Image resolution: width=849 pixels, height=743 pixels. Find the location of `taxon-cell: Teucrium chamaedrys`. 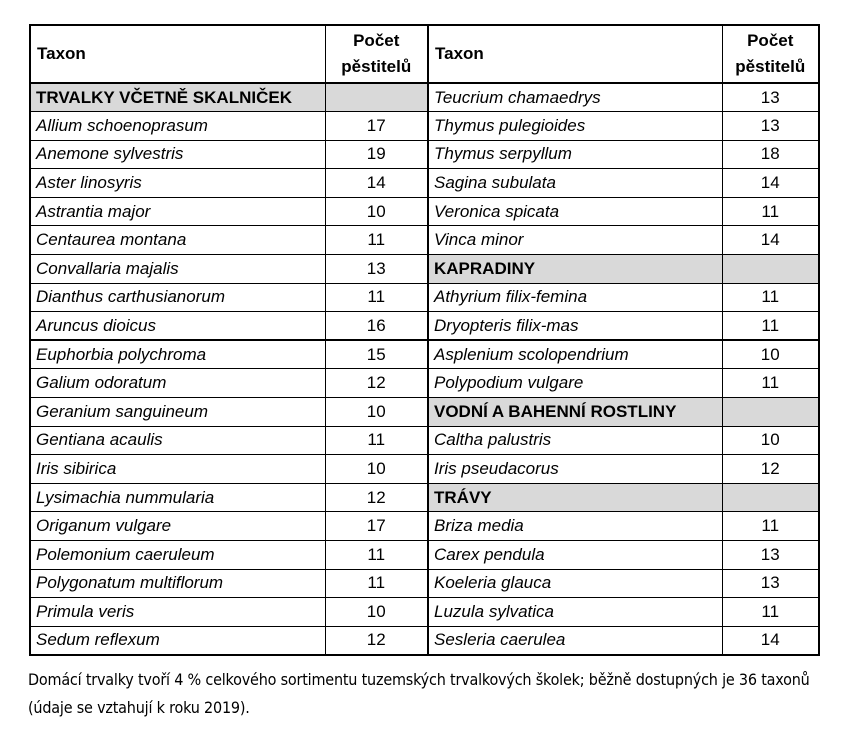

taxon-cell: Teucrium chamaedrys is located at coordinates (575, 97).